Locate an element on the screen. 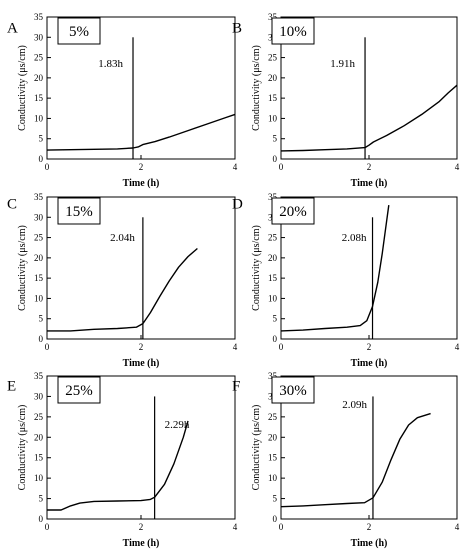  panel-letter: E is located at coordinates (11, 387).